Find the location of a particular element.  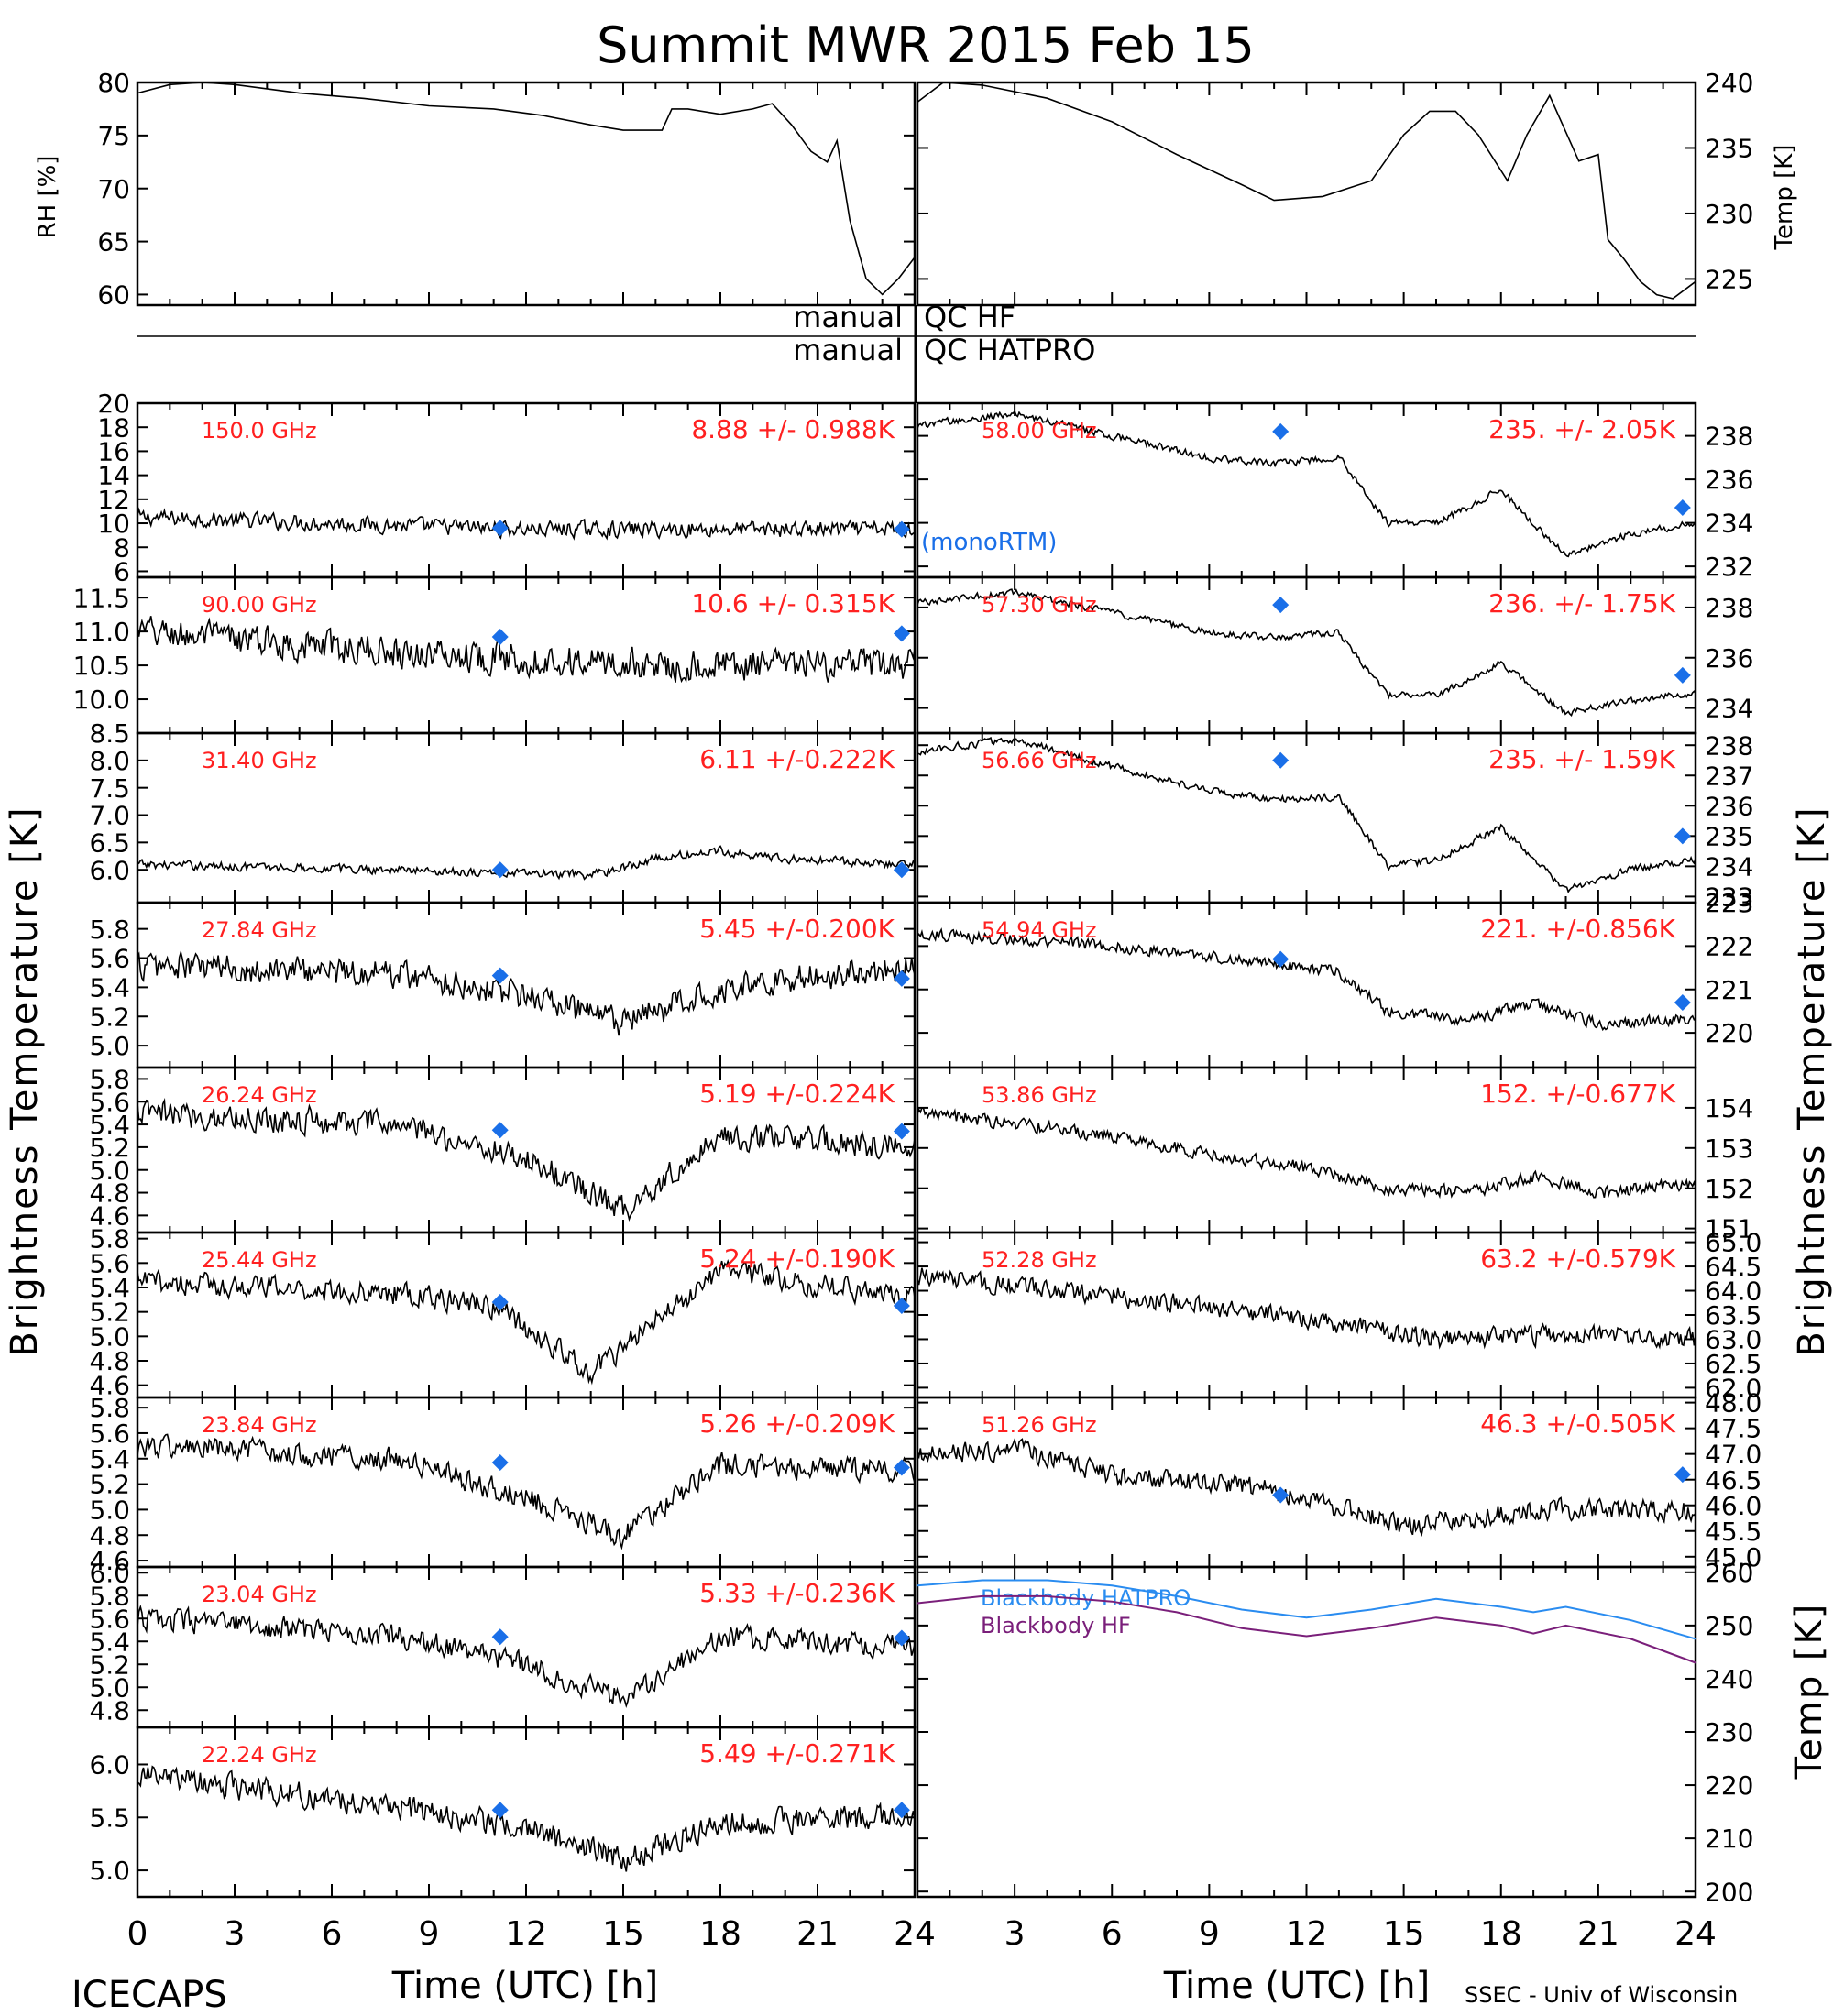

ch150-ytick-label: 10 is located at coordinates (113, 524).